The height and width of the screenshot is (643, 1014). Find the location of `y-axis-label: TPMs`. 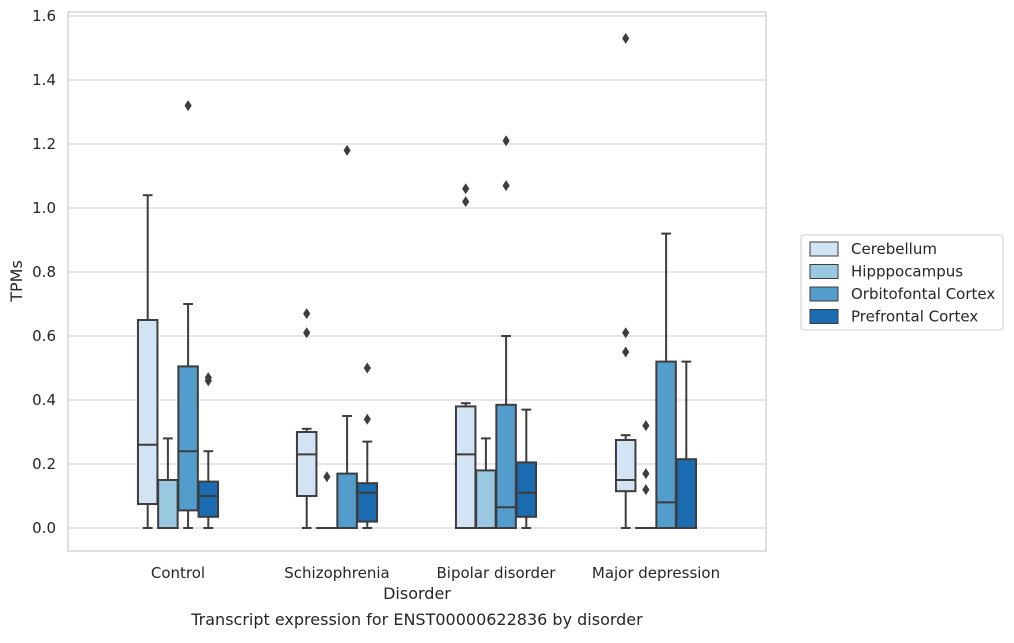

y-axis-label: TPMs is located at coordinates (16, 281).